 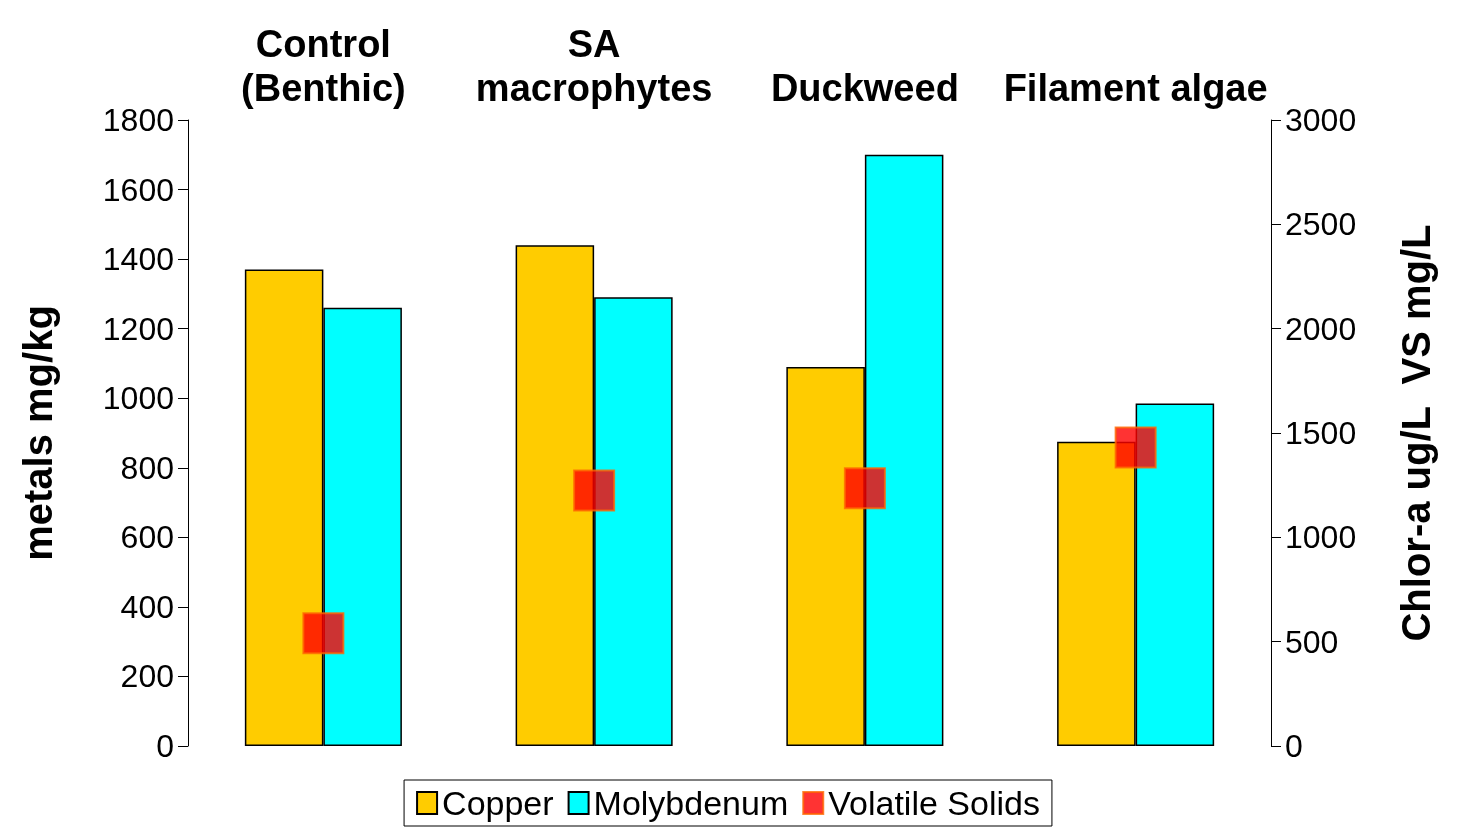 What do you see at coordinates (1416, 433) in the screenshot?
I see `y2-axis-title: Chlor-a ug/L VS mg/L` at bounding box center [1416, 433].